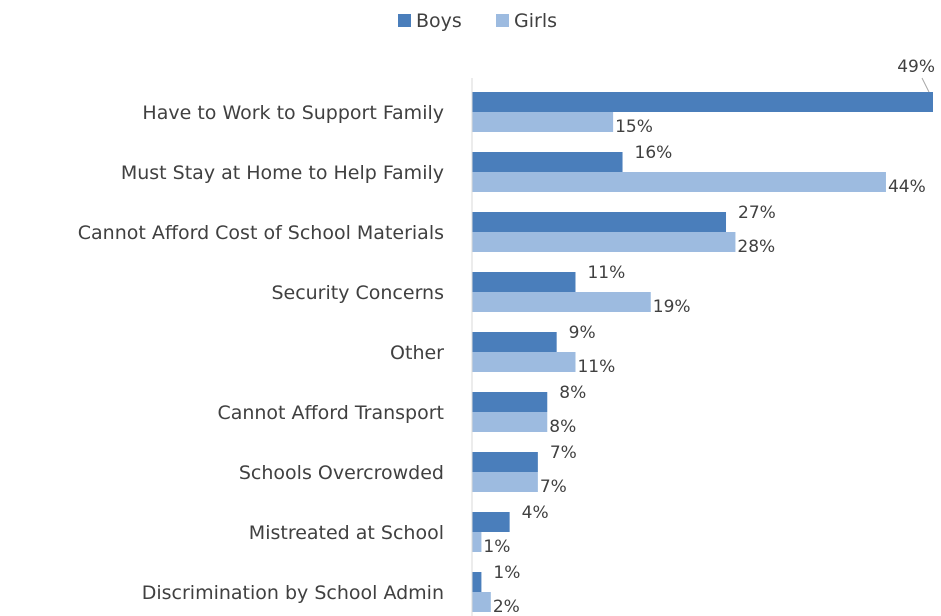  I want to click on category-label: Discrimination by School Admin, so click(293, 593).